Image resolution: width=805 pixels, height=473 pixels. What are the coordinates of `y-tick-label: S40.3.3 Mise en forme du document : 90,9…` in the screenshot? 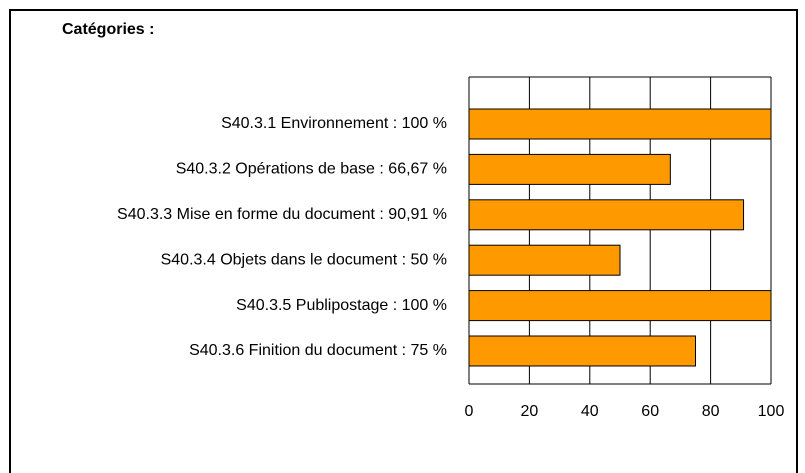 It's located at (282, 214).